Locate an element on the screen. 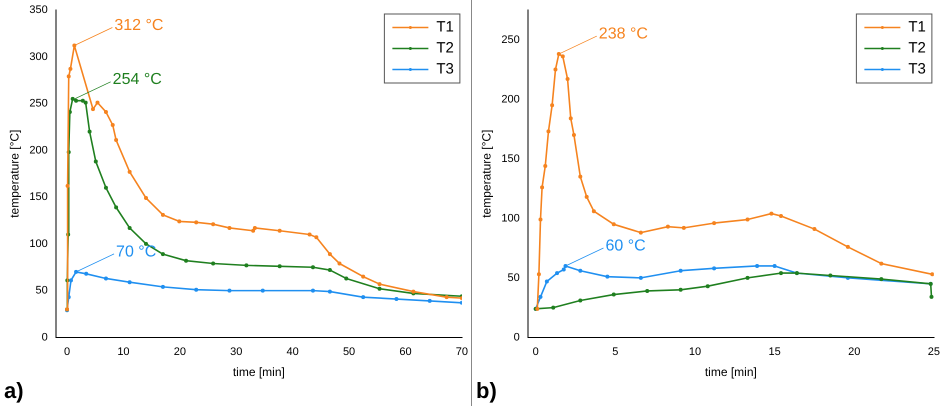 The width and height of the screenshot is (943, 406). x-tick-label: 60 is located at coordinates (405, 352).